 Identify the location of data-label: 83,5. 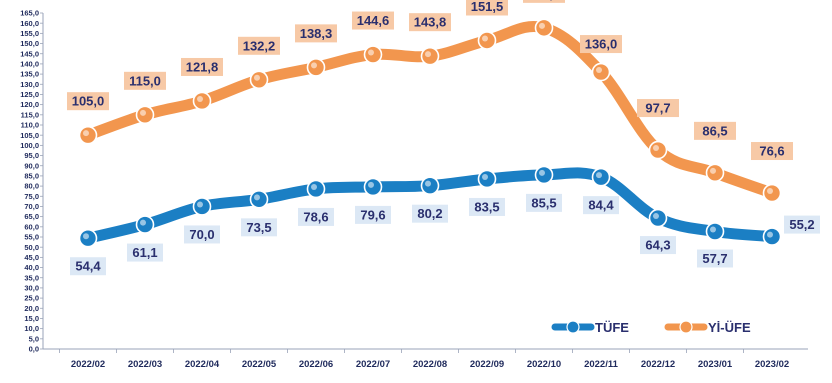
(486, 206).